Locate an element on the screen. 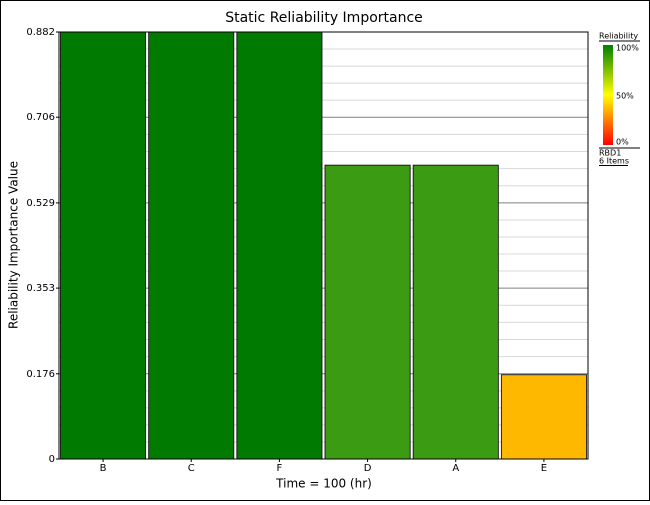 Image resolution: width=650 pixels, height=505 pixels. y-tick-label: 0.353 is located at coordinates (40, 288).